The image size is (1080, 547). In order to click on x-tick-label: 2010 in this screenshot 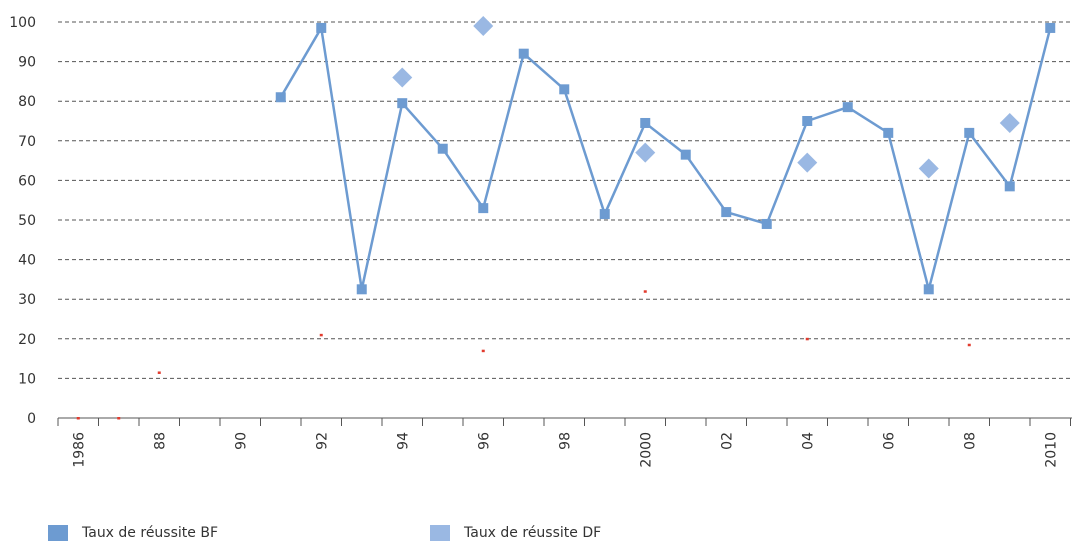, I will do `click(1051, 450)`.